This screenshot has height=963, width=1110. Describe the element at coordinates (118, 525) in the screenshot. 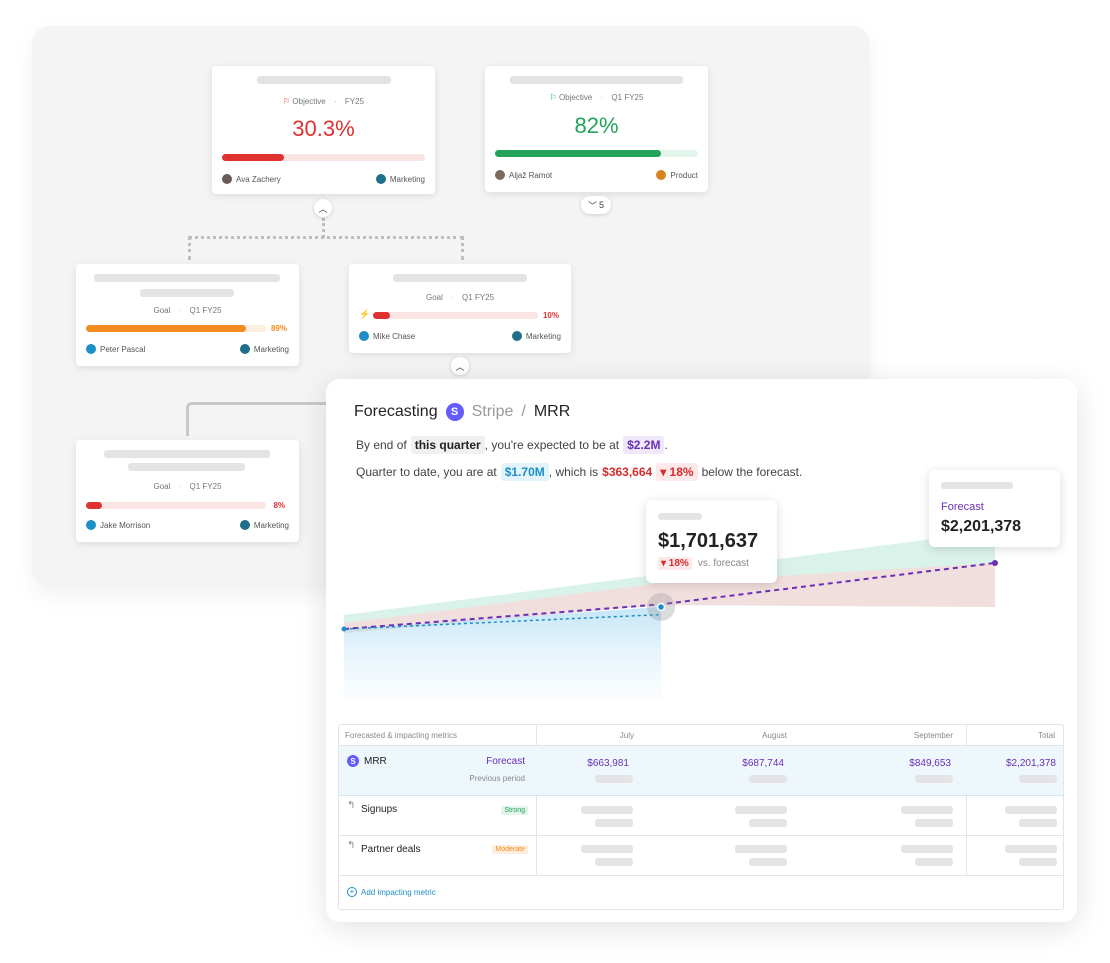

I see `owner: Jake Morrison` at that location.